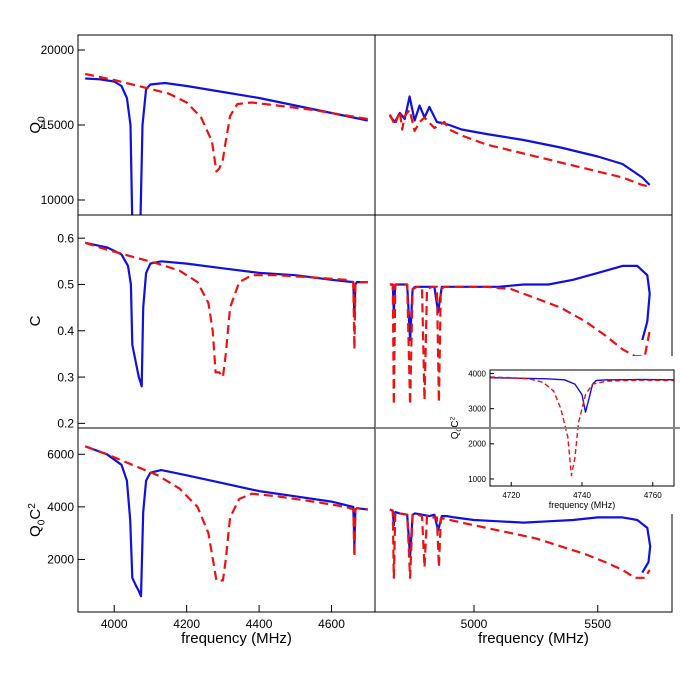 This screenshot has height=685, width=680. Describe the element at coordinates (474, 624) in the screenshot. I see `x-tick-label: 5000` at that location.